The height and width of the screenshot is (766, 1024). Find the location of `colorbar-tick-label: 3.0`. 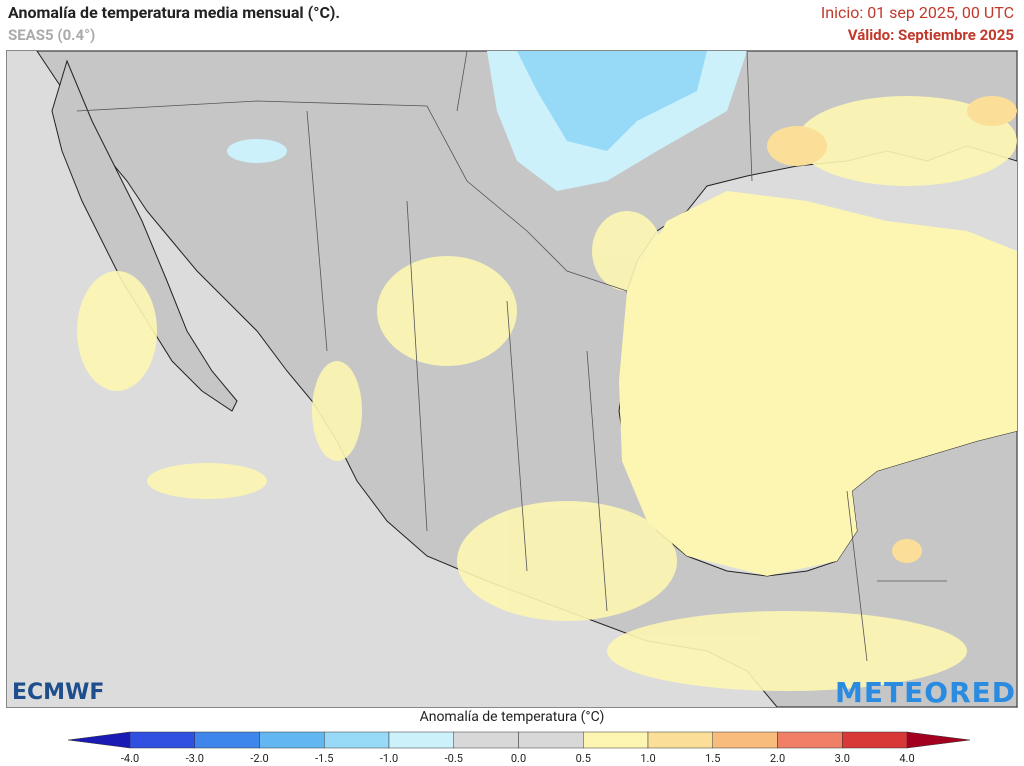

colorbar-tick-label: 3.0 is located at coordinates (842, 758).